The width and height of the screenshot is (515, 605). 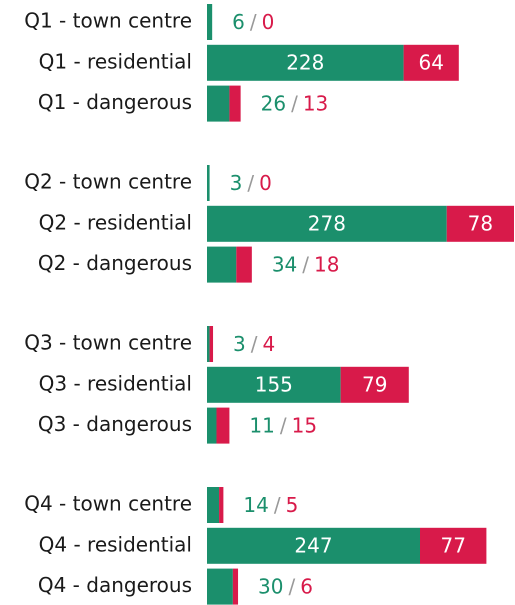 I want to click on category-label: Q2 - residential, so click(x=115, y=222).